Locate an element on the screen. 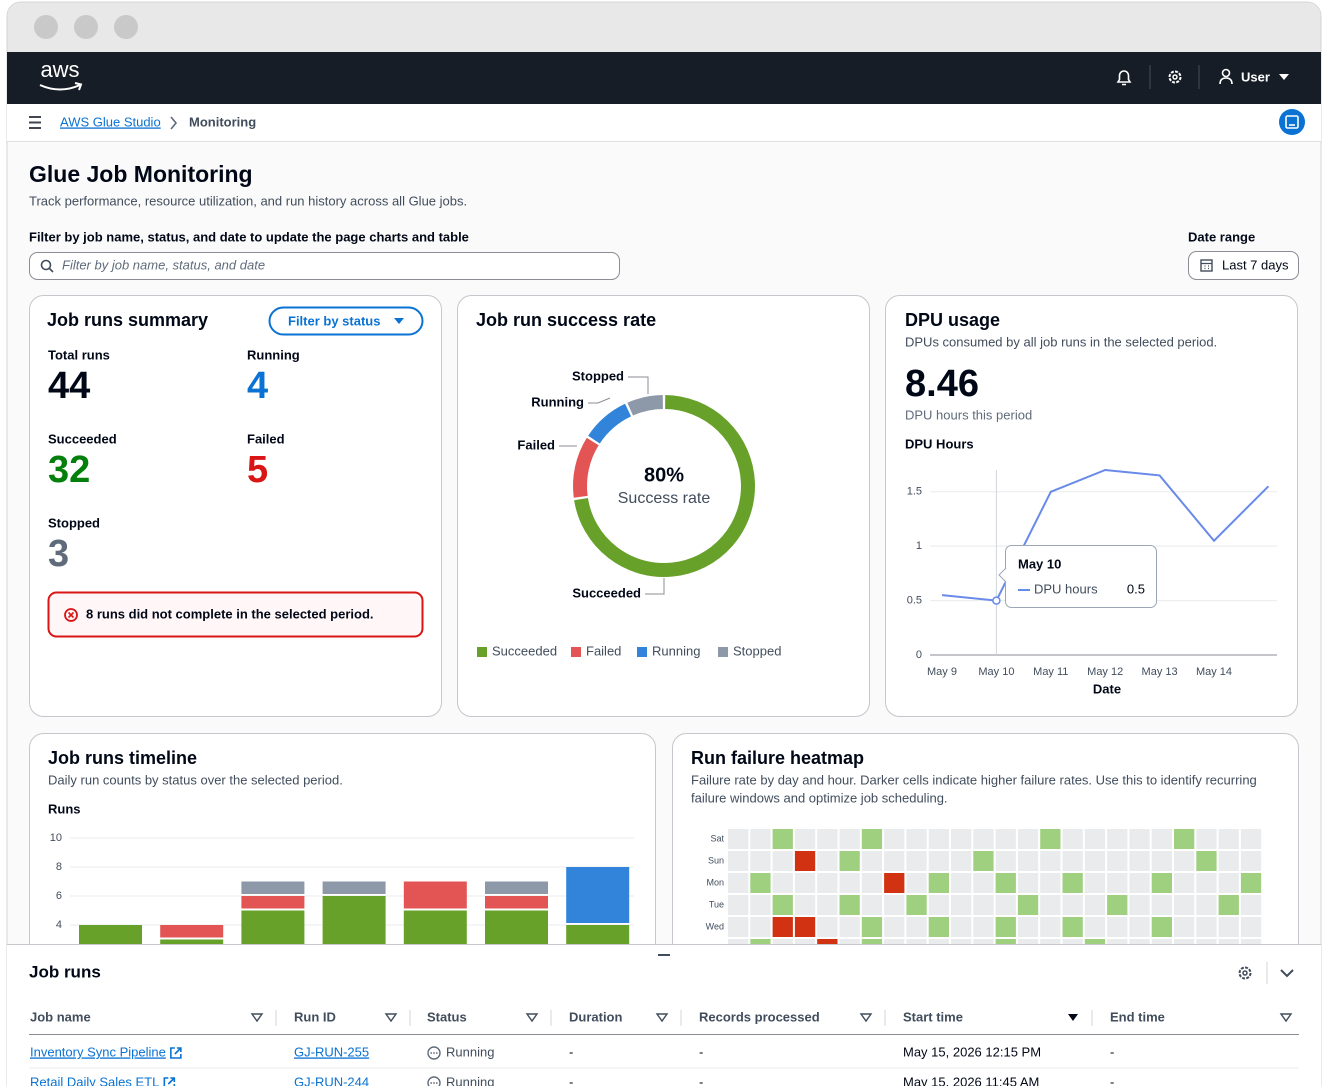  settings-icon is located at coordinates (1175, 77).